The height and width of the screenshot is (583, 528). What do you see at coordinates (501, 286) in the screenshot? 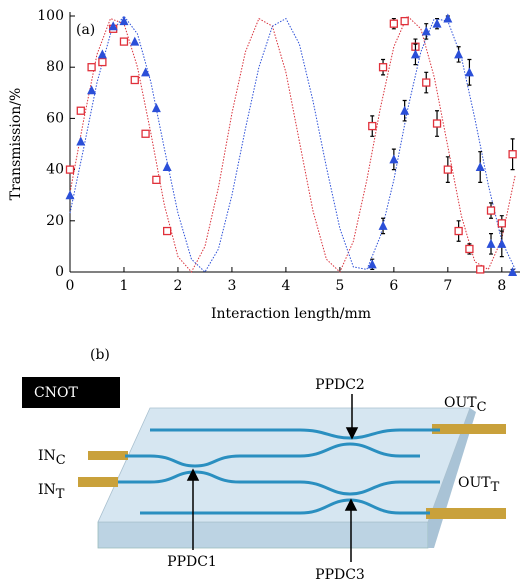
I see `x-tick-label: 8` at bounding box center [501, 286].